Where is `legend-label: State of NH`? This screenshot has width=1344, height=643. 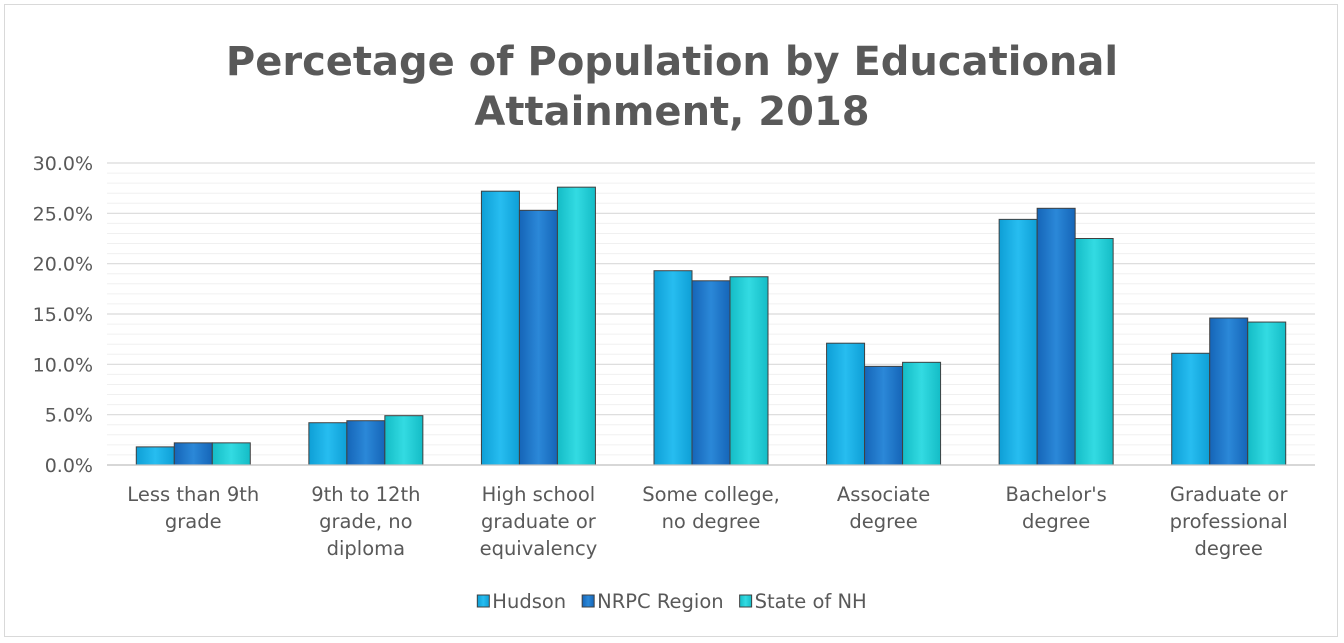
legend-label: State of NH is located at coordinates (811, 601).